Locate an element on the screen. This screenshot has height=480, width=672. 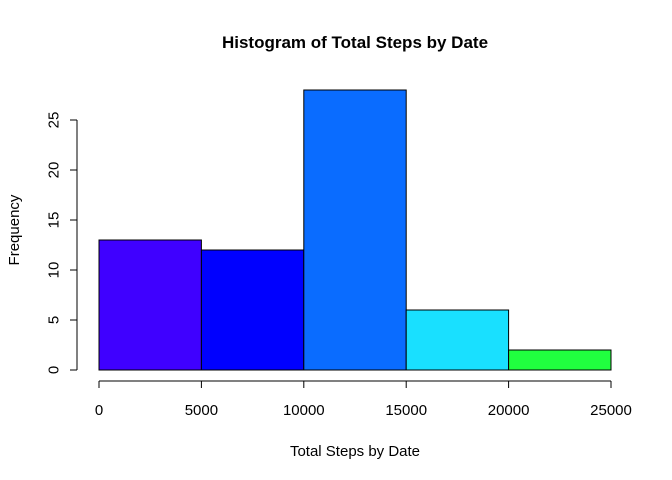
x-axis-label: Total Steps by Date is located at coordinates (355, 451).